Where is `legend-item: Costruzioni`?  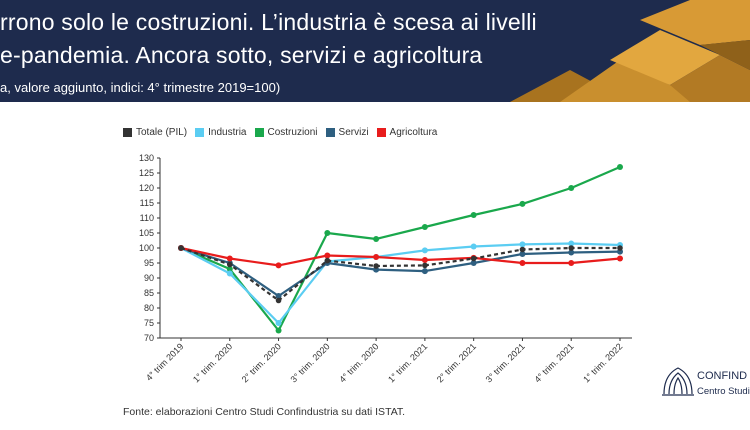 legend-item: Costruzioni is located at coordinates (286, 132).